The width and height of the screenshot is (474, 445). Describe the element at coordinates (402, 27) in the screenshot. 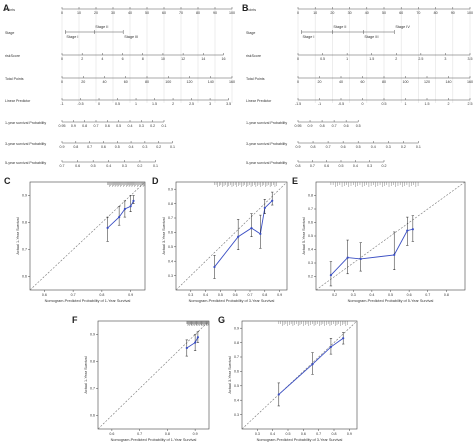

I see `nomogram-stage-label-b: Stage IV` at that location.